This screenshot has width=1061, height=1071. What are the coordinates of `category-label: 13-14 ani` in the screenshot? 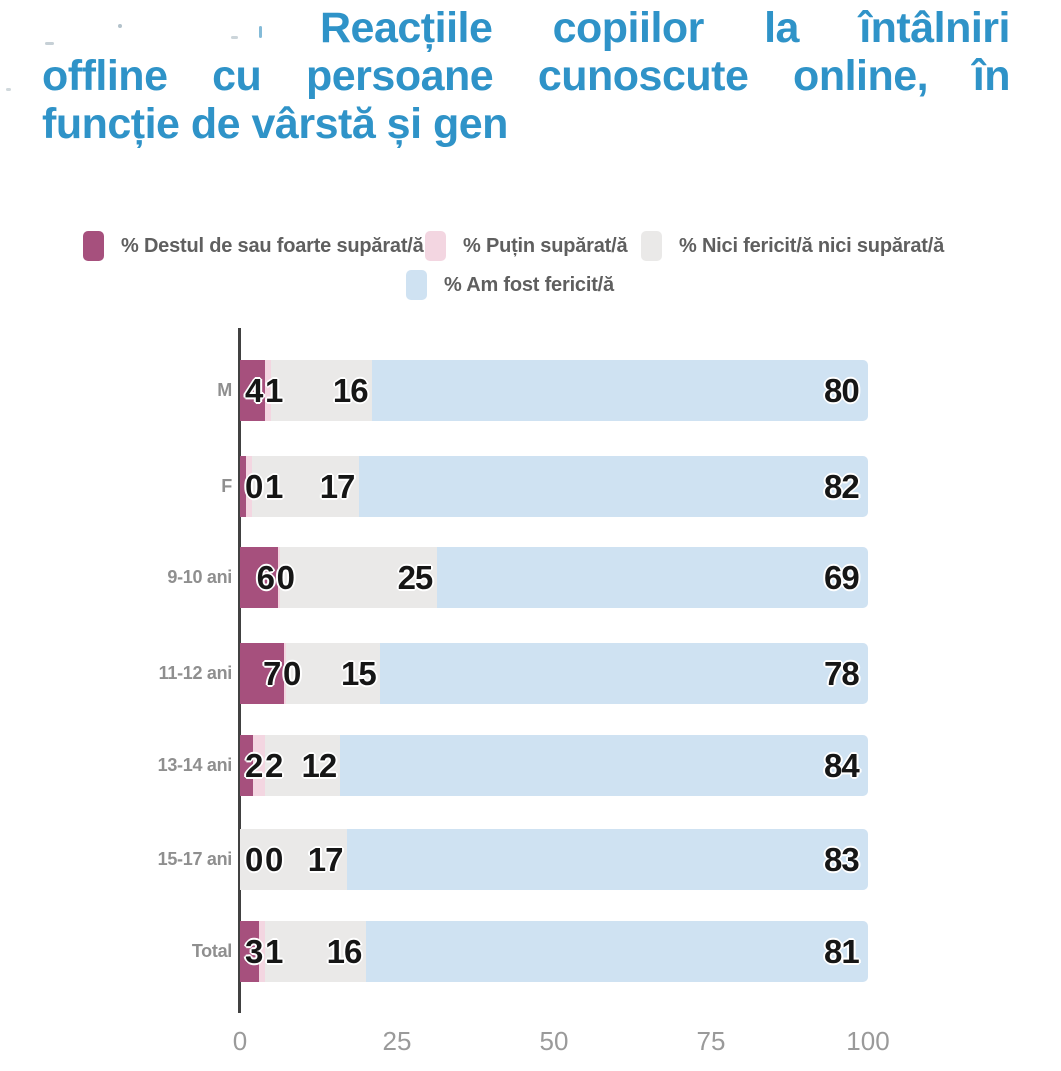 It's located at (195, 765).